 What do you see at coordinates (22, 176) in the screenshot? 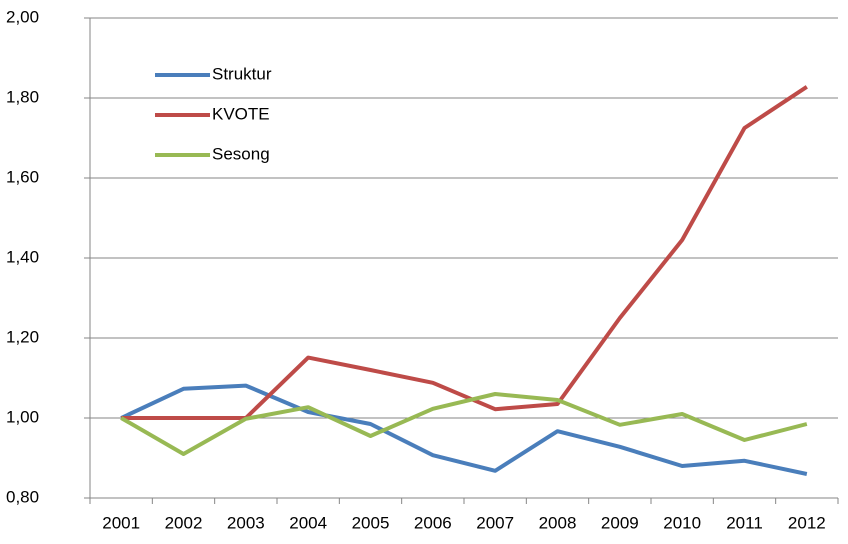
I see `y-tick-label: 1,60` at bounding box center [22, 176].